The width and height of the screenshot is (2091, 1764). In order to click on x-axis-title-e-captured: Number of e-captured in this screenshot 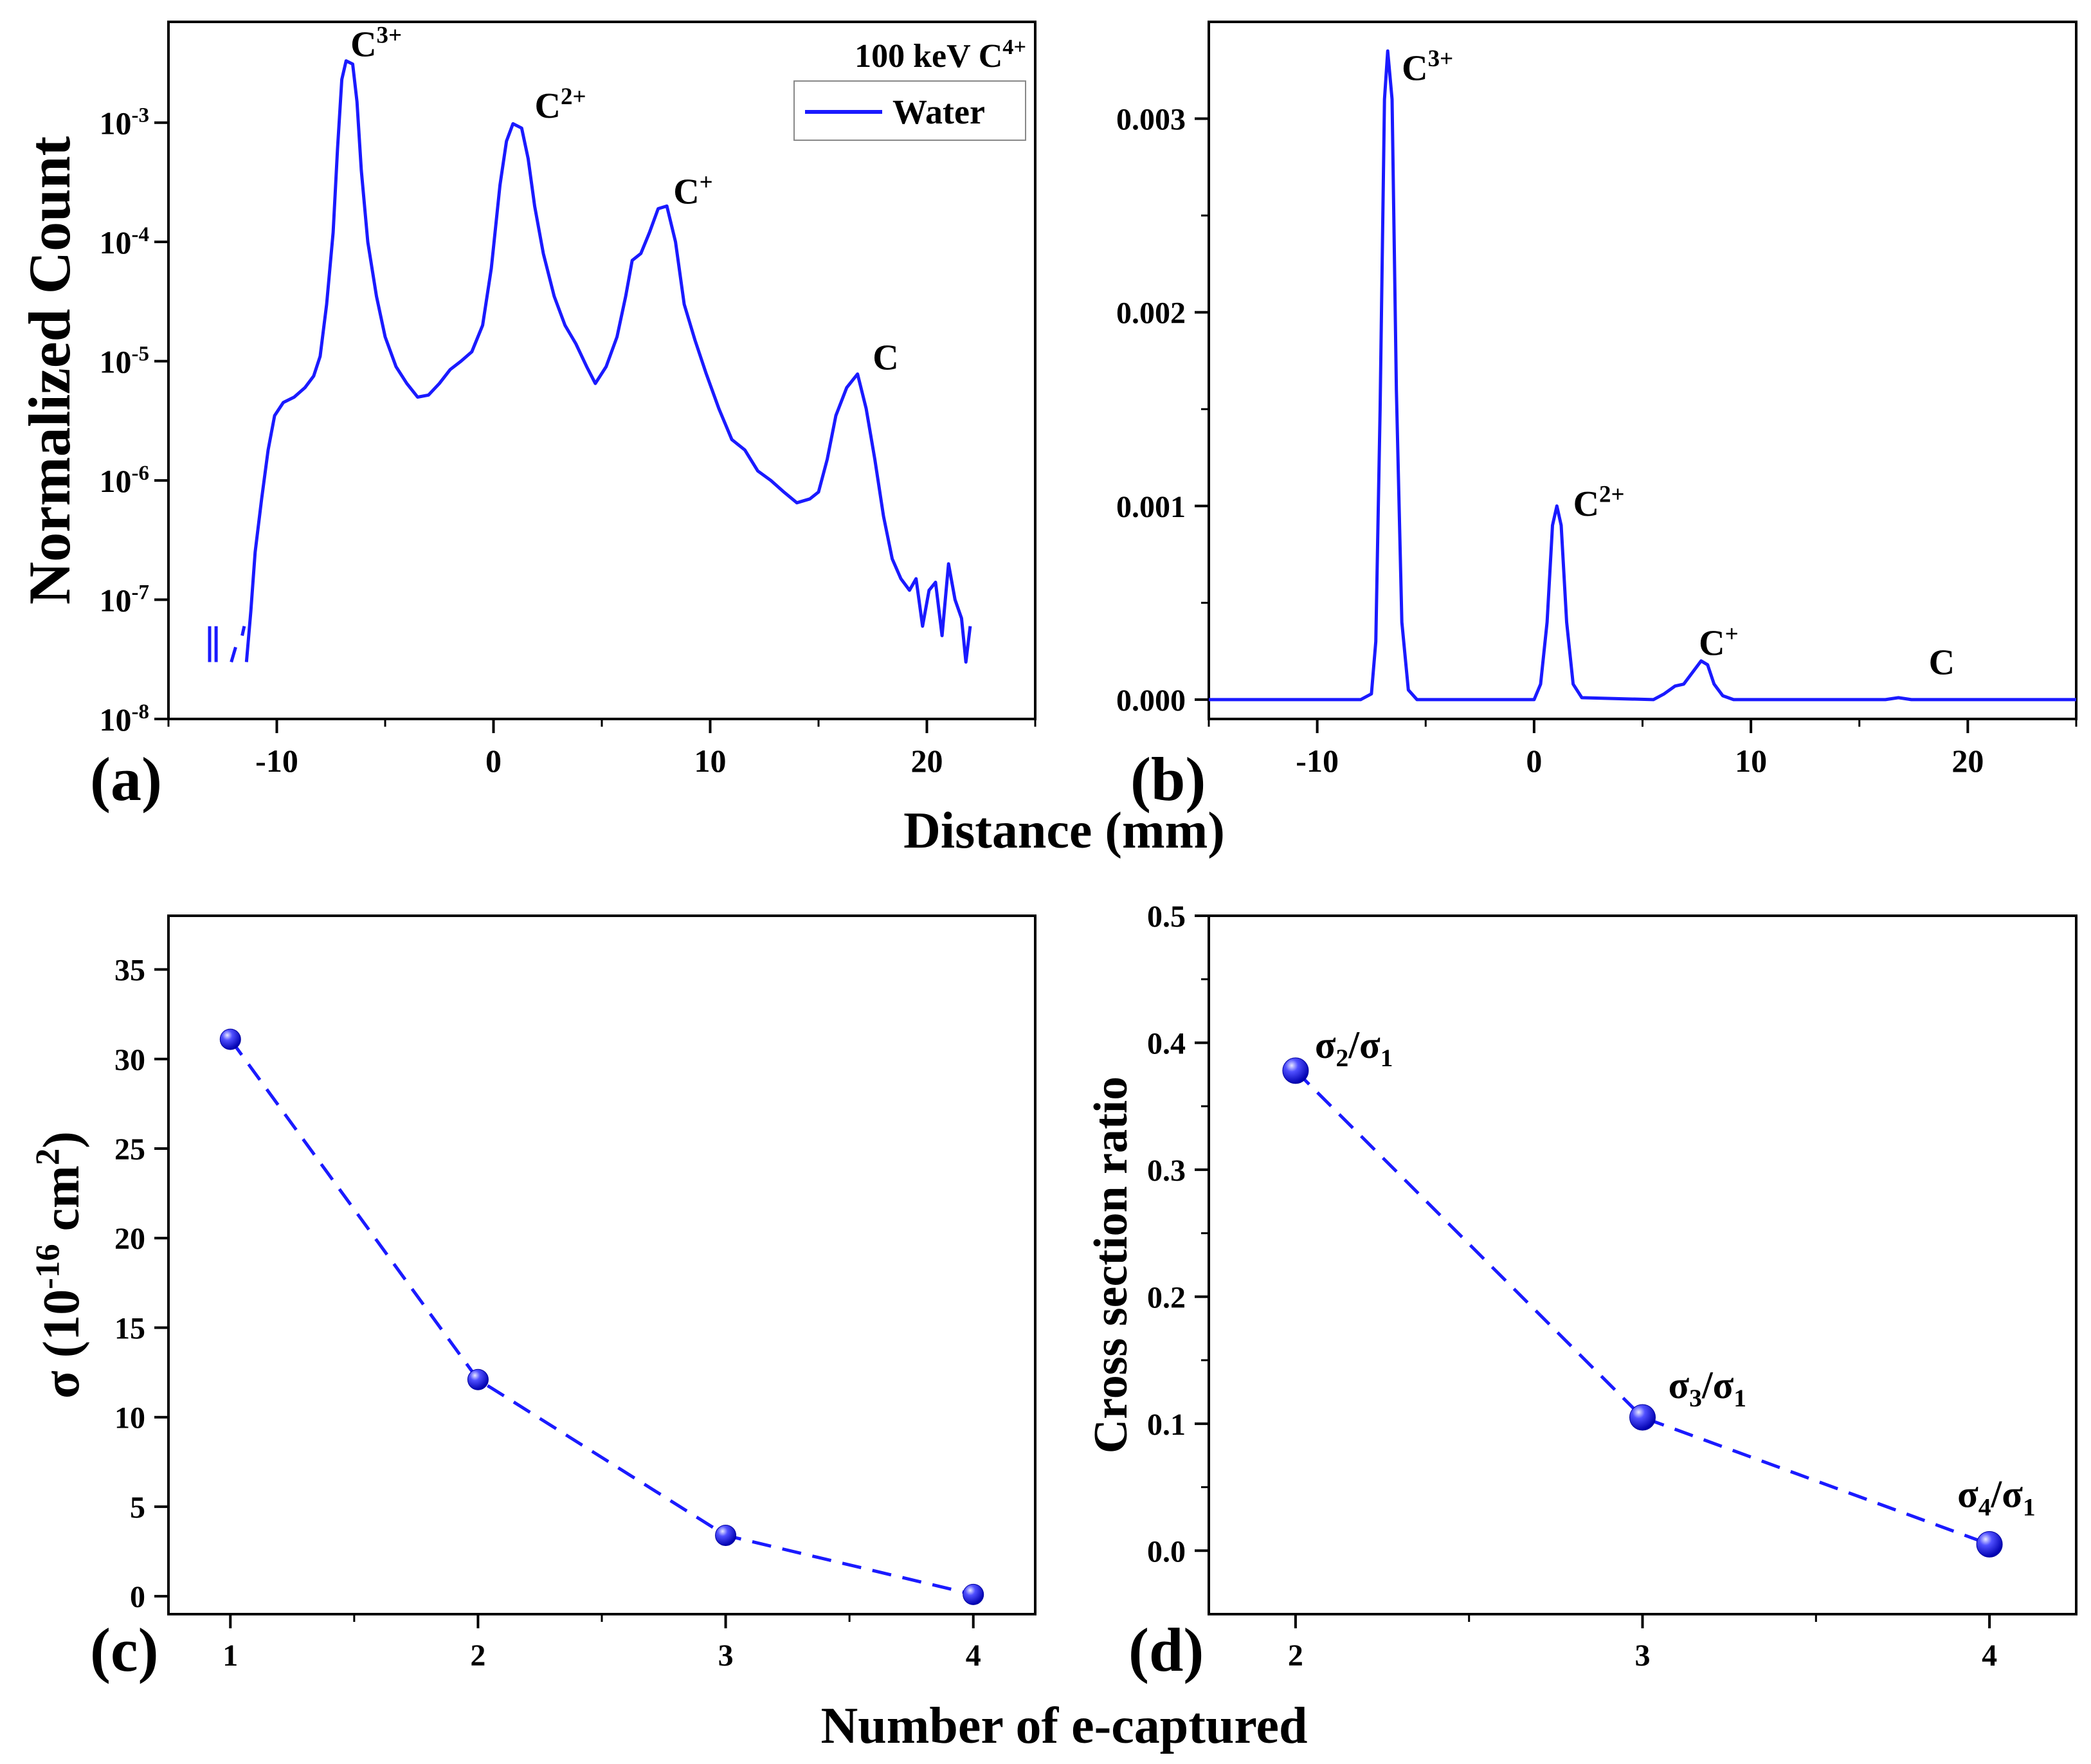, I will do `click(1064, 1726)`.